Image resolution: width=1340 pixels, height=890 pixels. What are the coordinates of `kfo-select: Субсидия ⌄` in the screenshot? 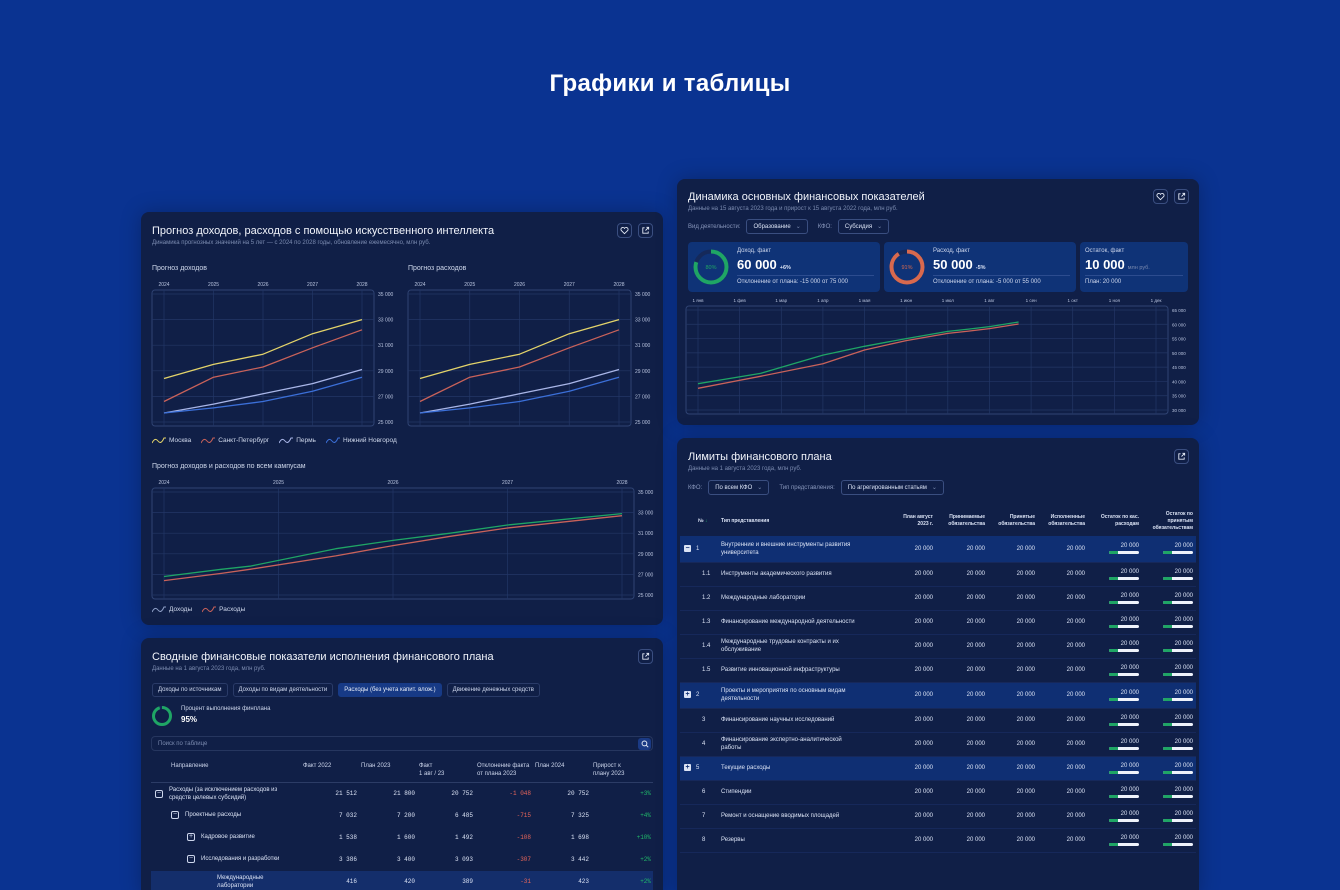 It's located at (863, 226).